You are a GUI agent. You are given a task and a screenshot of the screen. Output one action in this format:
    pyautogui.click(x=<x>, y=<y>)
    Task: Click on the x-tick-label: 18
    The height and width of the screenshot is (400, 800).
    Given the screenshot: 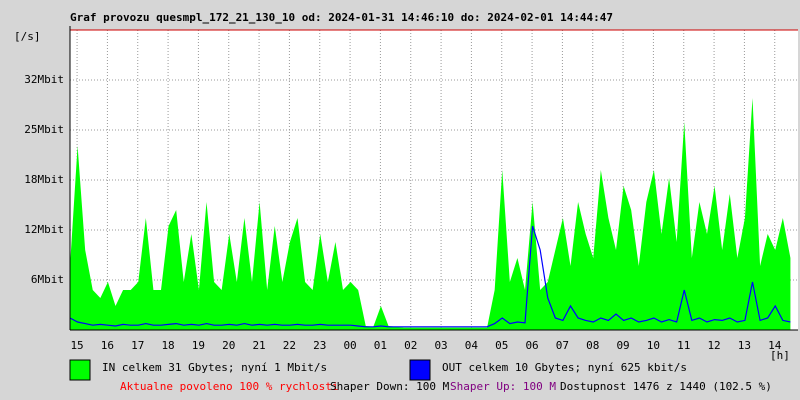 What is the action you would take?
    pyautogui.click(x=167, y=345)
    